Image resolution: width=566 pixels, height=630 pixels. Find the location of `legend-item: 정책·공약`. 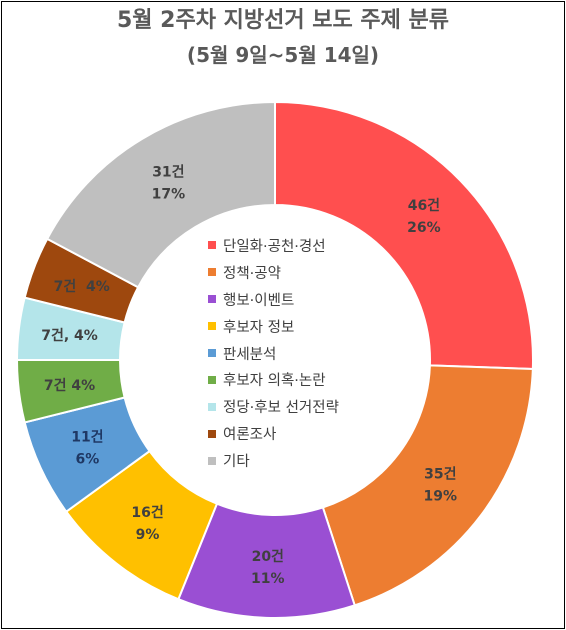

legend-item: 정책·공약 is located at coordinates (273, 272).